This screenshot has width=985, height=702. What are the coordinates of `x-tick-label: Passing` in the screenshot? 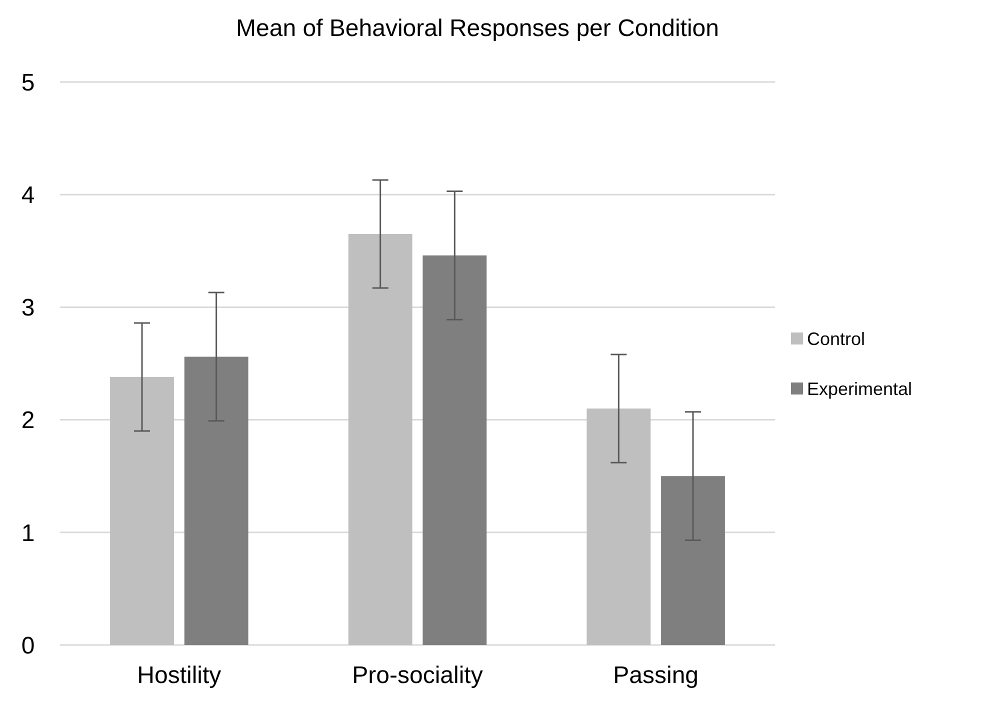 It's located at (656, 675).